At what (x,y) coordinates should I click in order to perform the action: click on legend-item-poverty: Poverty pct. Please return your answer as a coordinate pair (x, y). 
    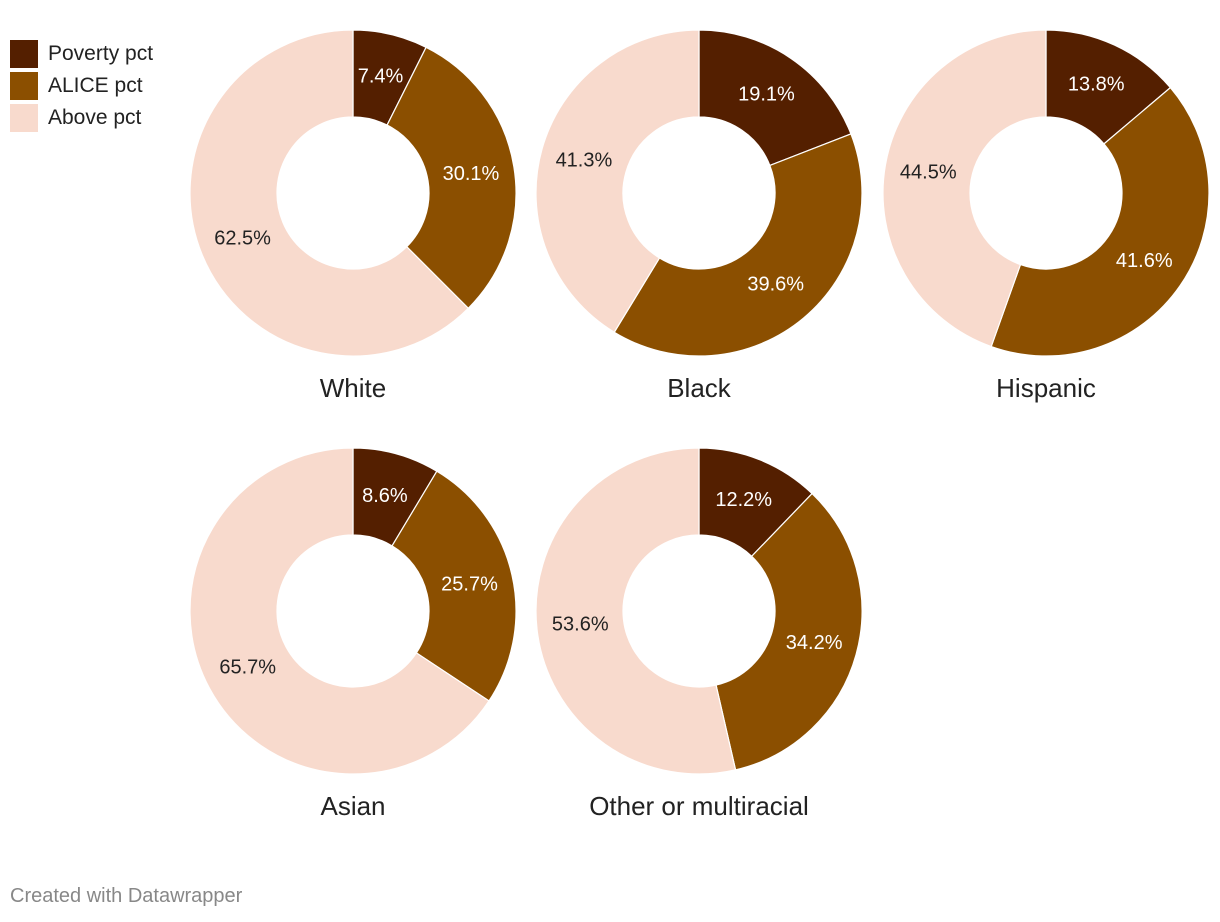
    Looking at the image, I should click on (81, 54).